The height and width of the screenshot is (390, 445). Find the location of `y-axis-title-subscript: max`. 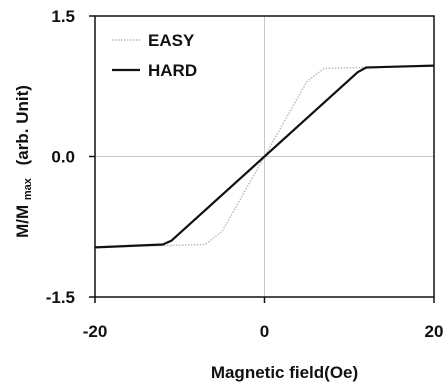

y-axis-title-subscript: max is located at coordinates (28, 188).